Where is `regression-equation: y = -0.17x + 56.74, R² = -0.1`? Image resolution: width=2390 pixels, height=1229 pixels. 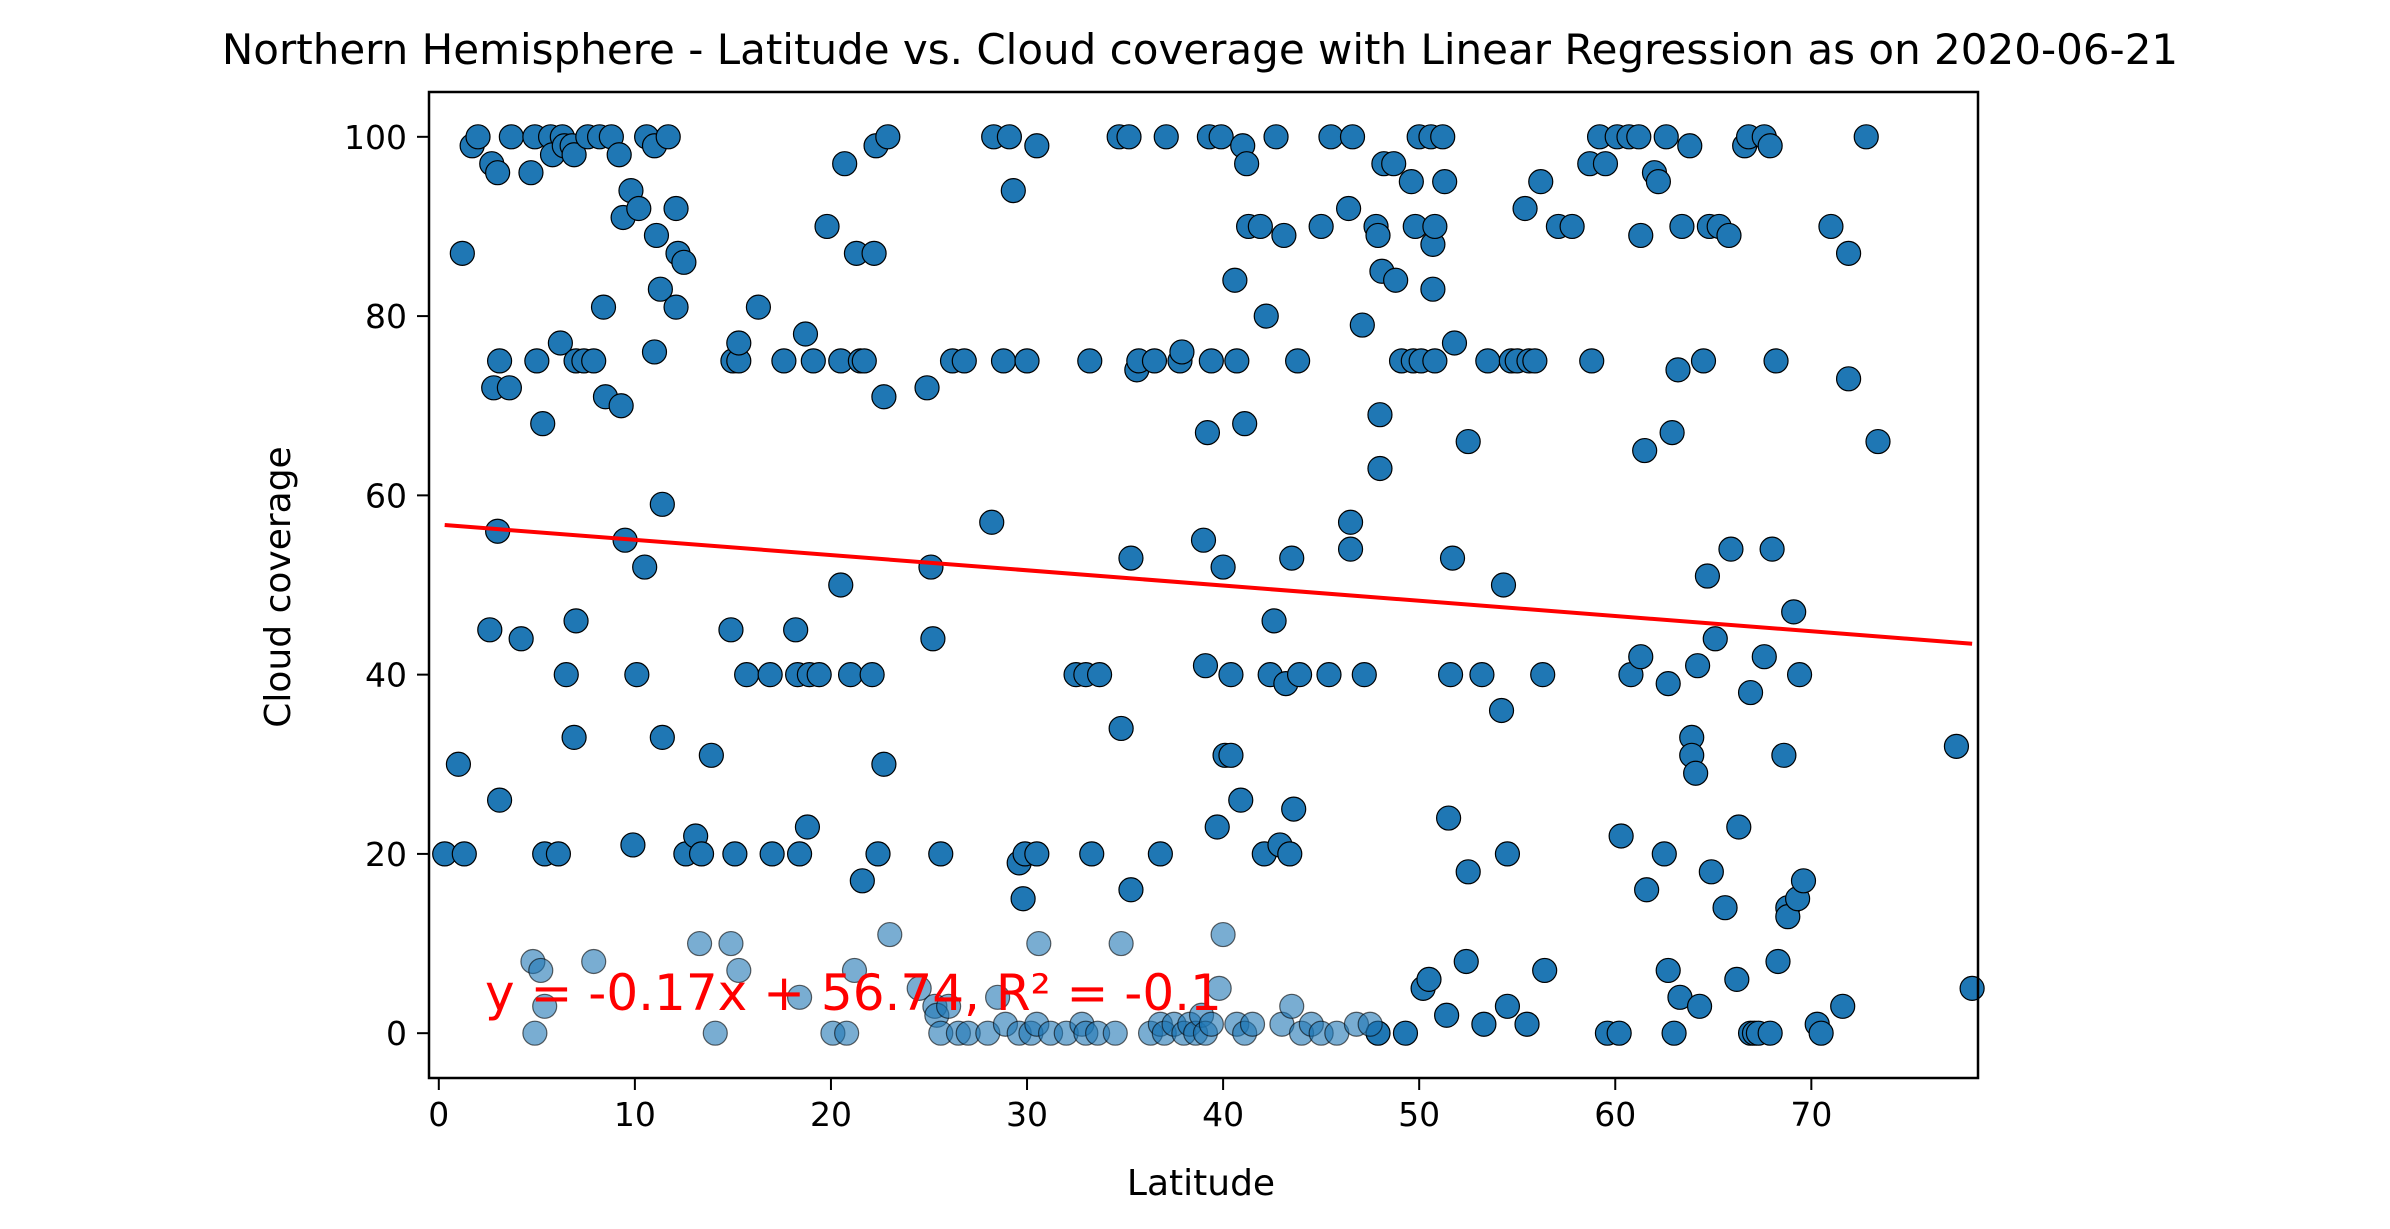
regression-equation: y = -0.17x + 56.74, R² = -0.1 is located at coordinates (853, 993).